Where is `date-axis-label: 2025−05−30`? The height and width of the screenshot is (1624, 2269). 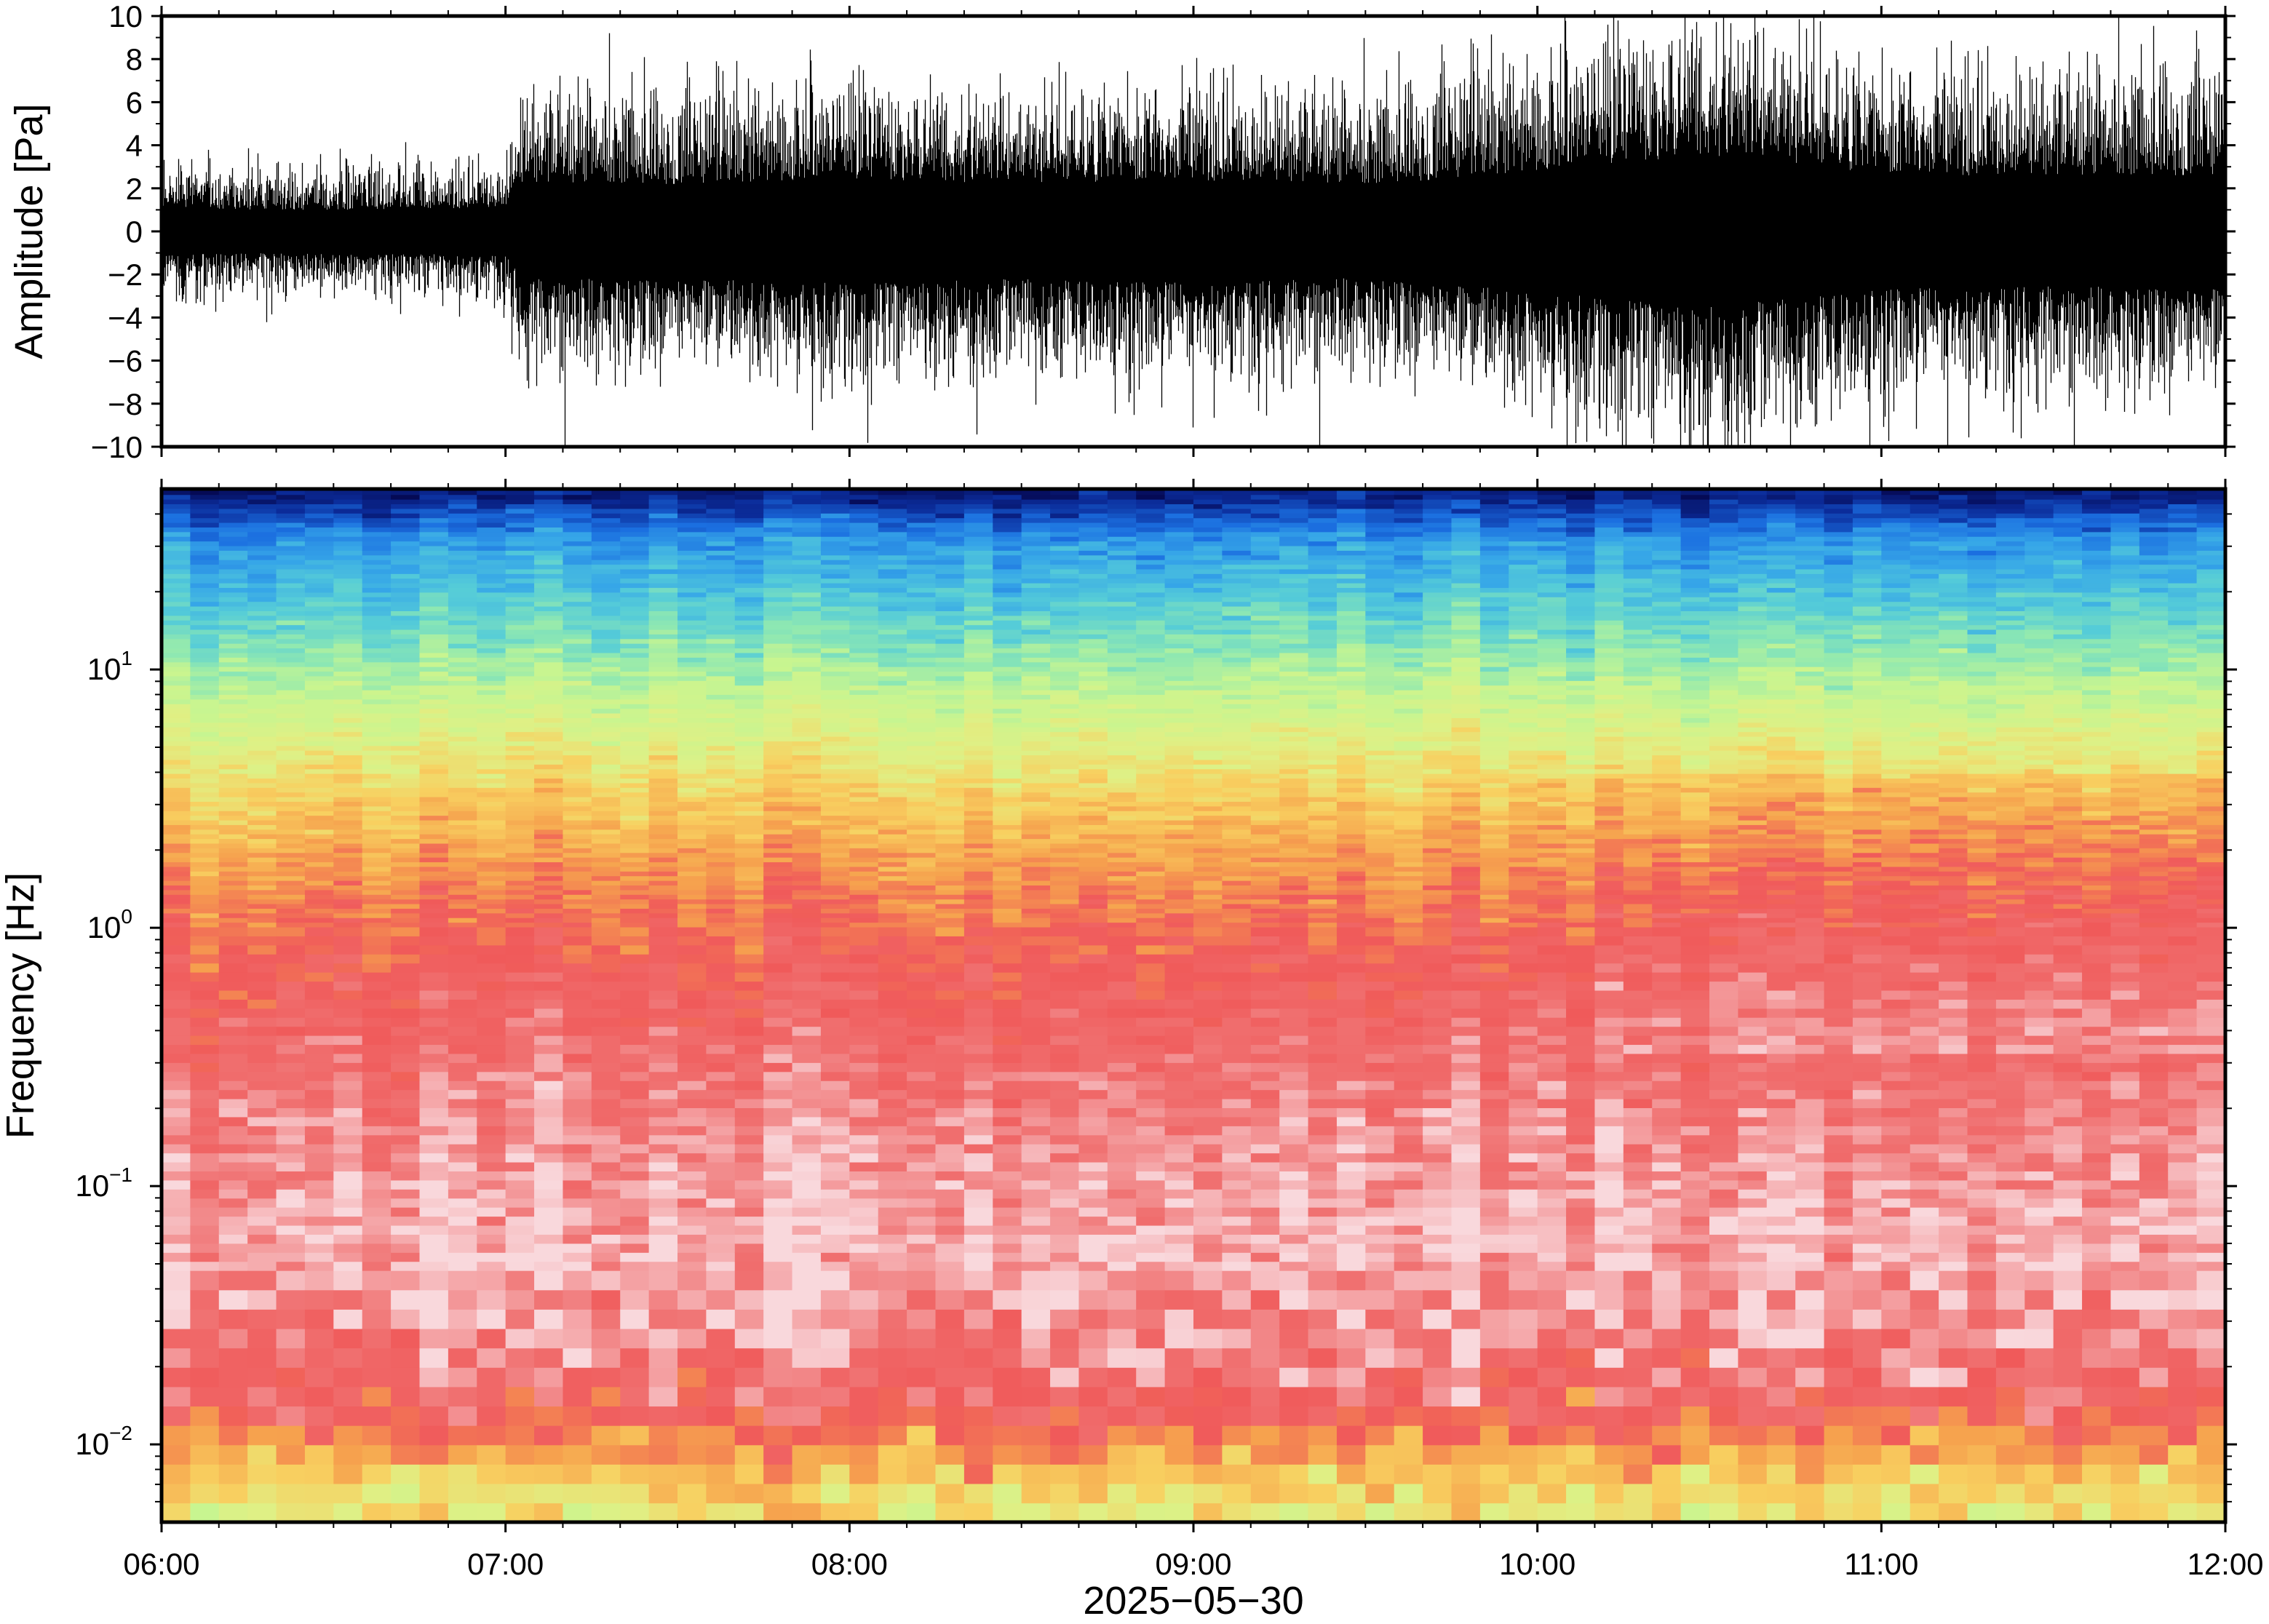
date-axis-label: 2025−05−30 is located at coordinates (1193, 1601).